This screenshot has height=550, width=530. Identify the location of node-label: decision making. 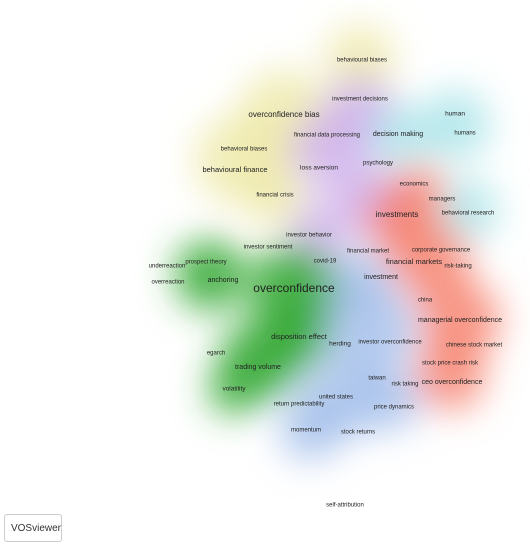
(398, 134).